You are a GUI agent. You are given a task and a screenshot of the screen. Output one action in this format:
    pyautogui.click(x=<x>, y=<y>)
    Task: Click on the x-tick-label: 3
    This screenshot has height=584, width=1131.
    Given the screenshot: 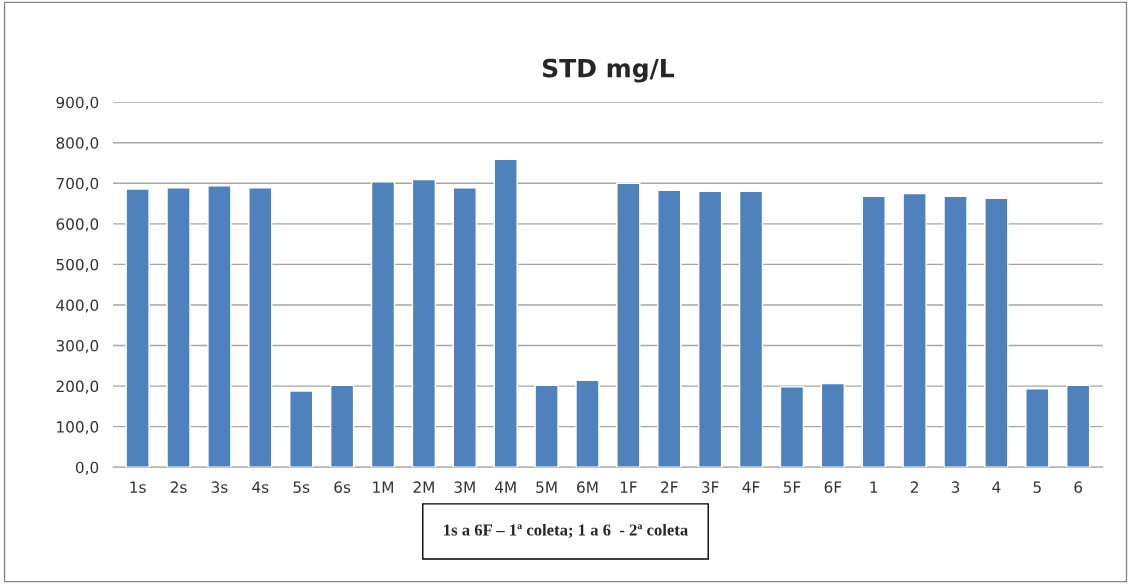 What is the action you would take?
    pyautogui.click(x=955, y=487)
    